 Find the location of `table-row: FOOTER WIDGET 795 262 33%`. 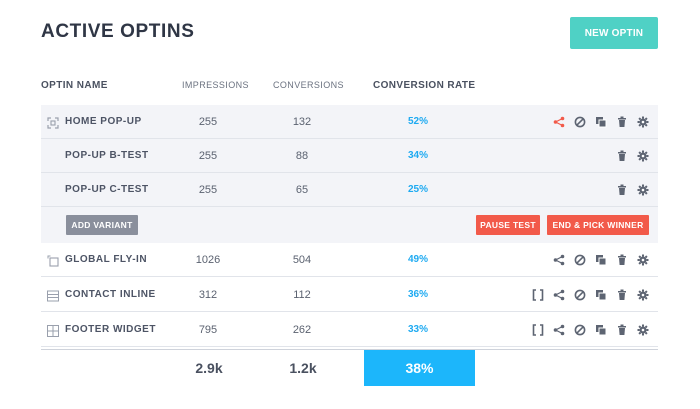

table-row: FOOTER WIDGET 795 262 33% is located at coordinates (349, 330).